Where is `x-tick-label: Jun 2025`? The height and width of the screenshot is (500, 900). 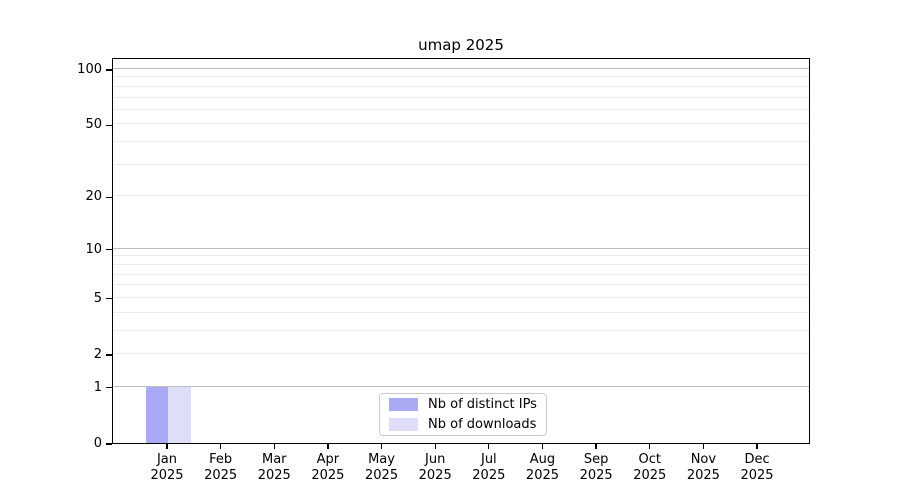
x-tick-label: Jun 2025 is located at coordinates (435, 467).